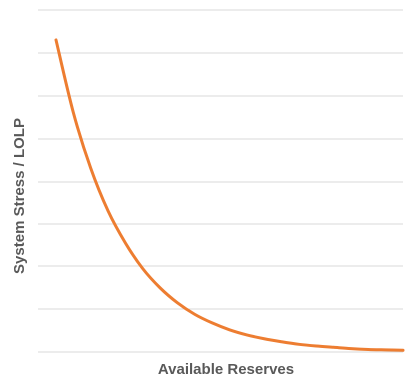  Describe the element at coordinates (19, 196) in the screenshot. I see `y-axis-label: System Stress / LOLP` at that location.